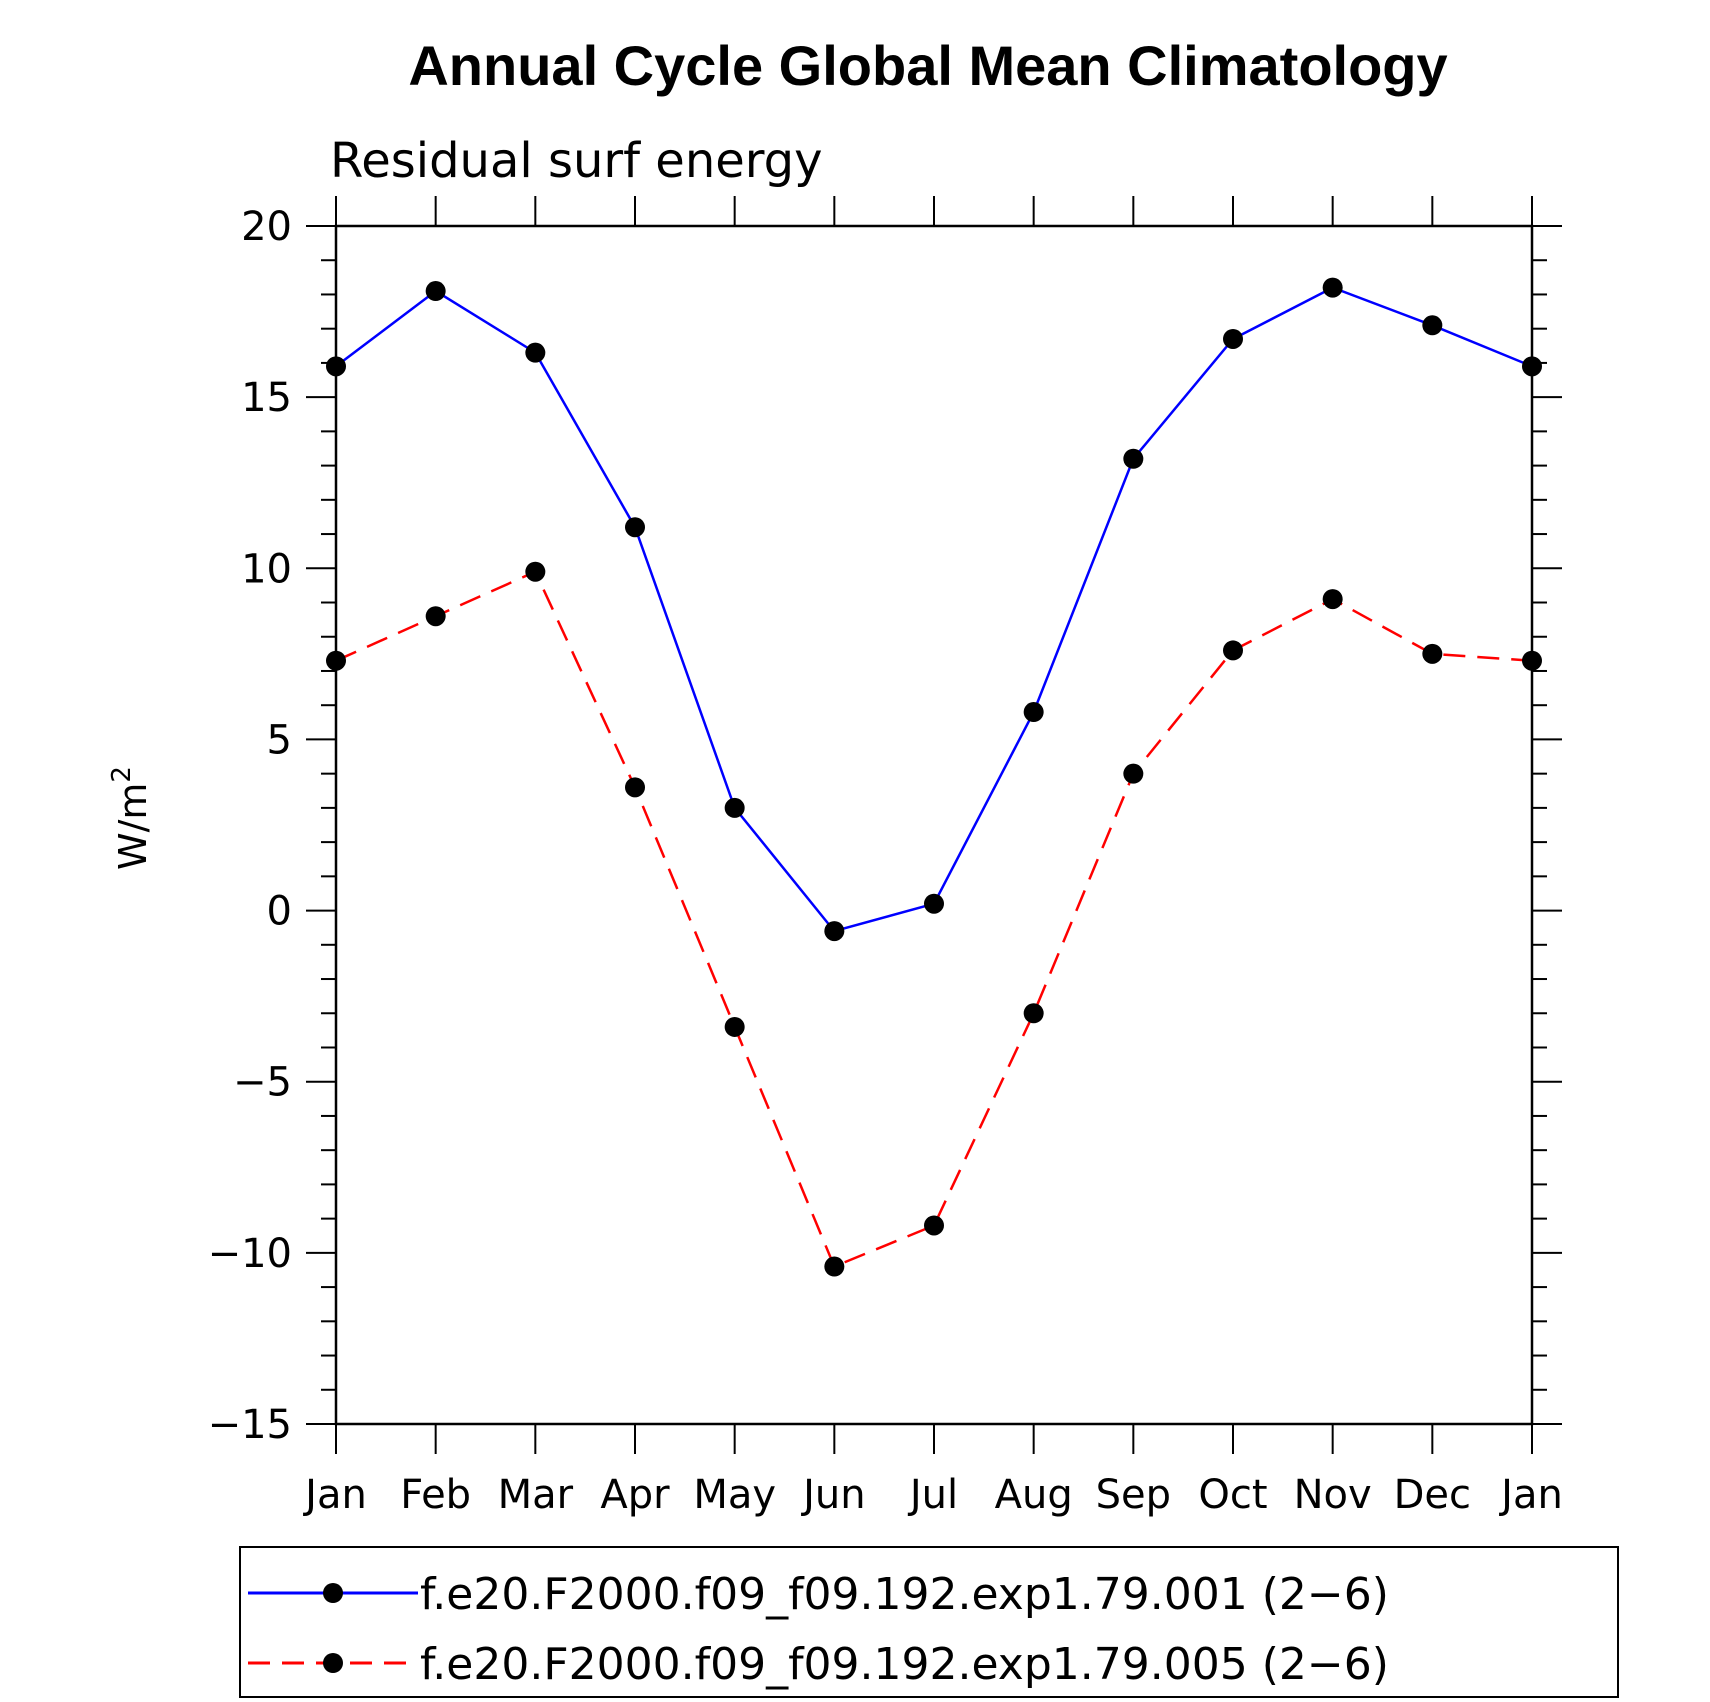 Image resolution: width=1710 pixels, height=1702 pixels. Describe the element at coordinates (279, 740) in the screenshot. I see `y-tick-label: 5` at that location.